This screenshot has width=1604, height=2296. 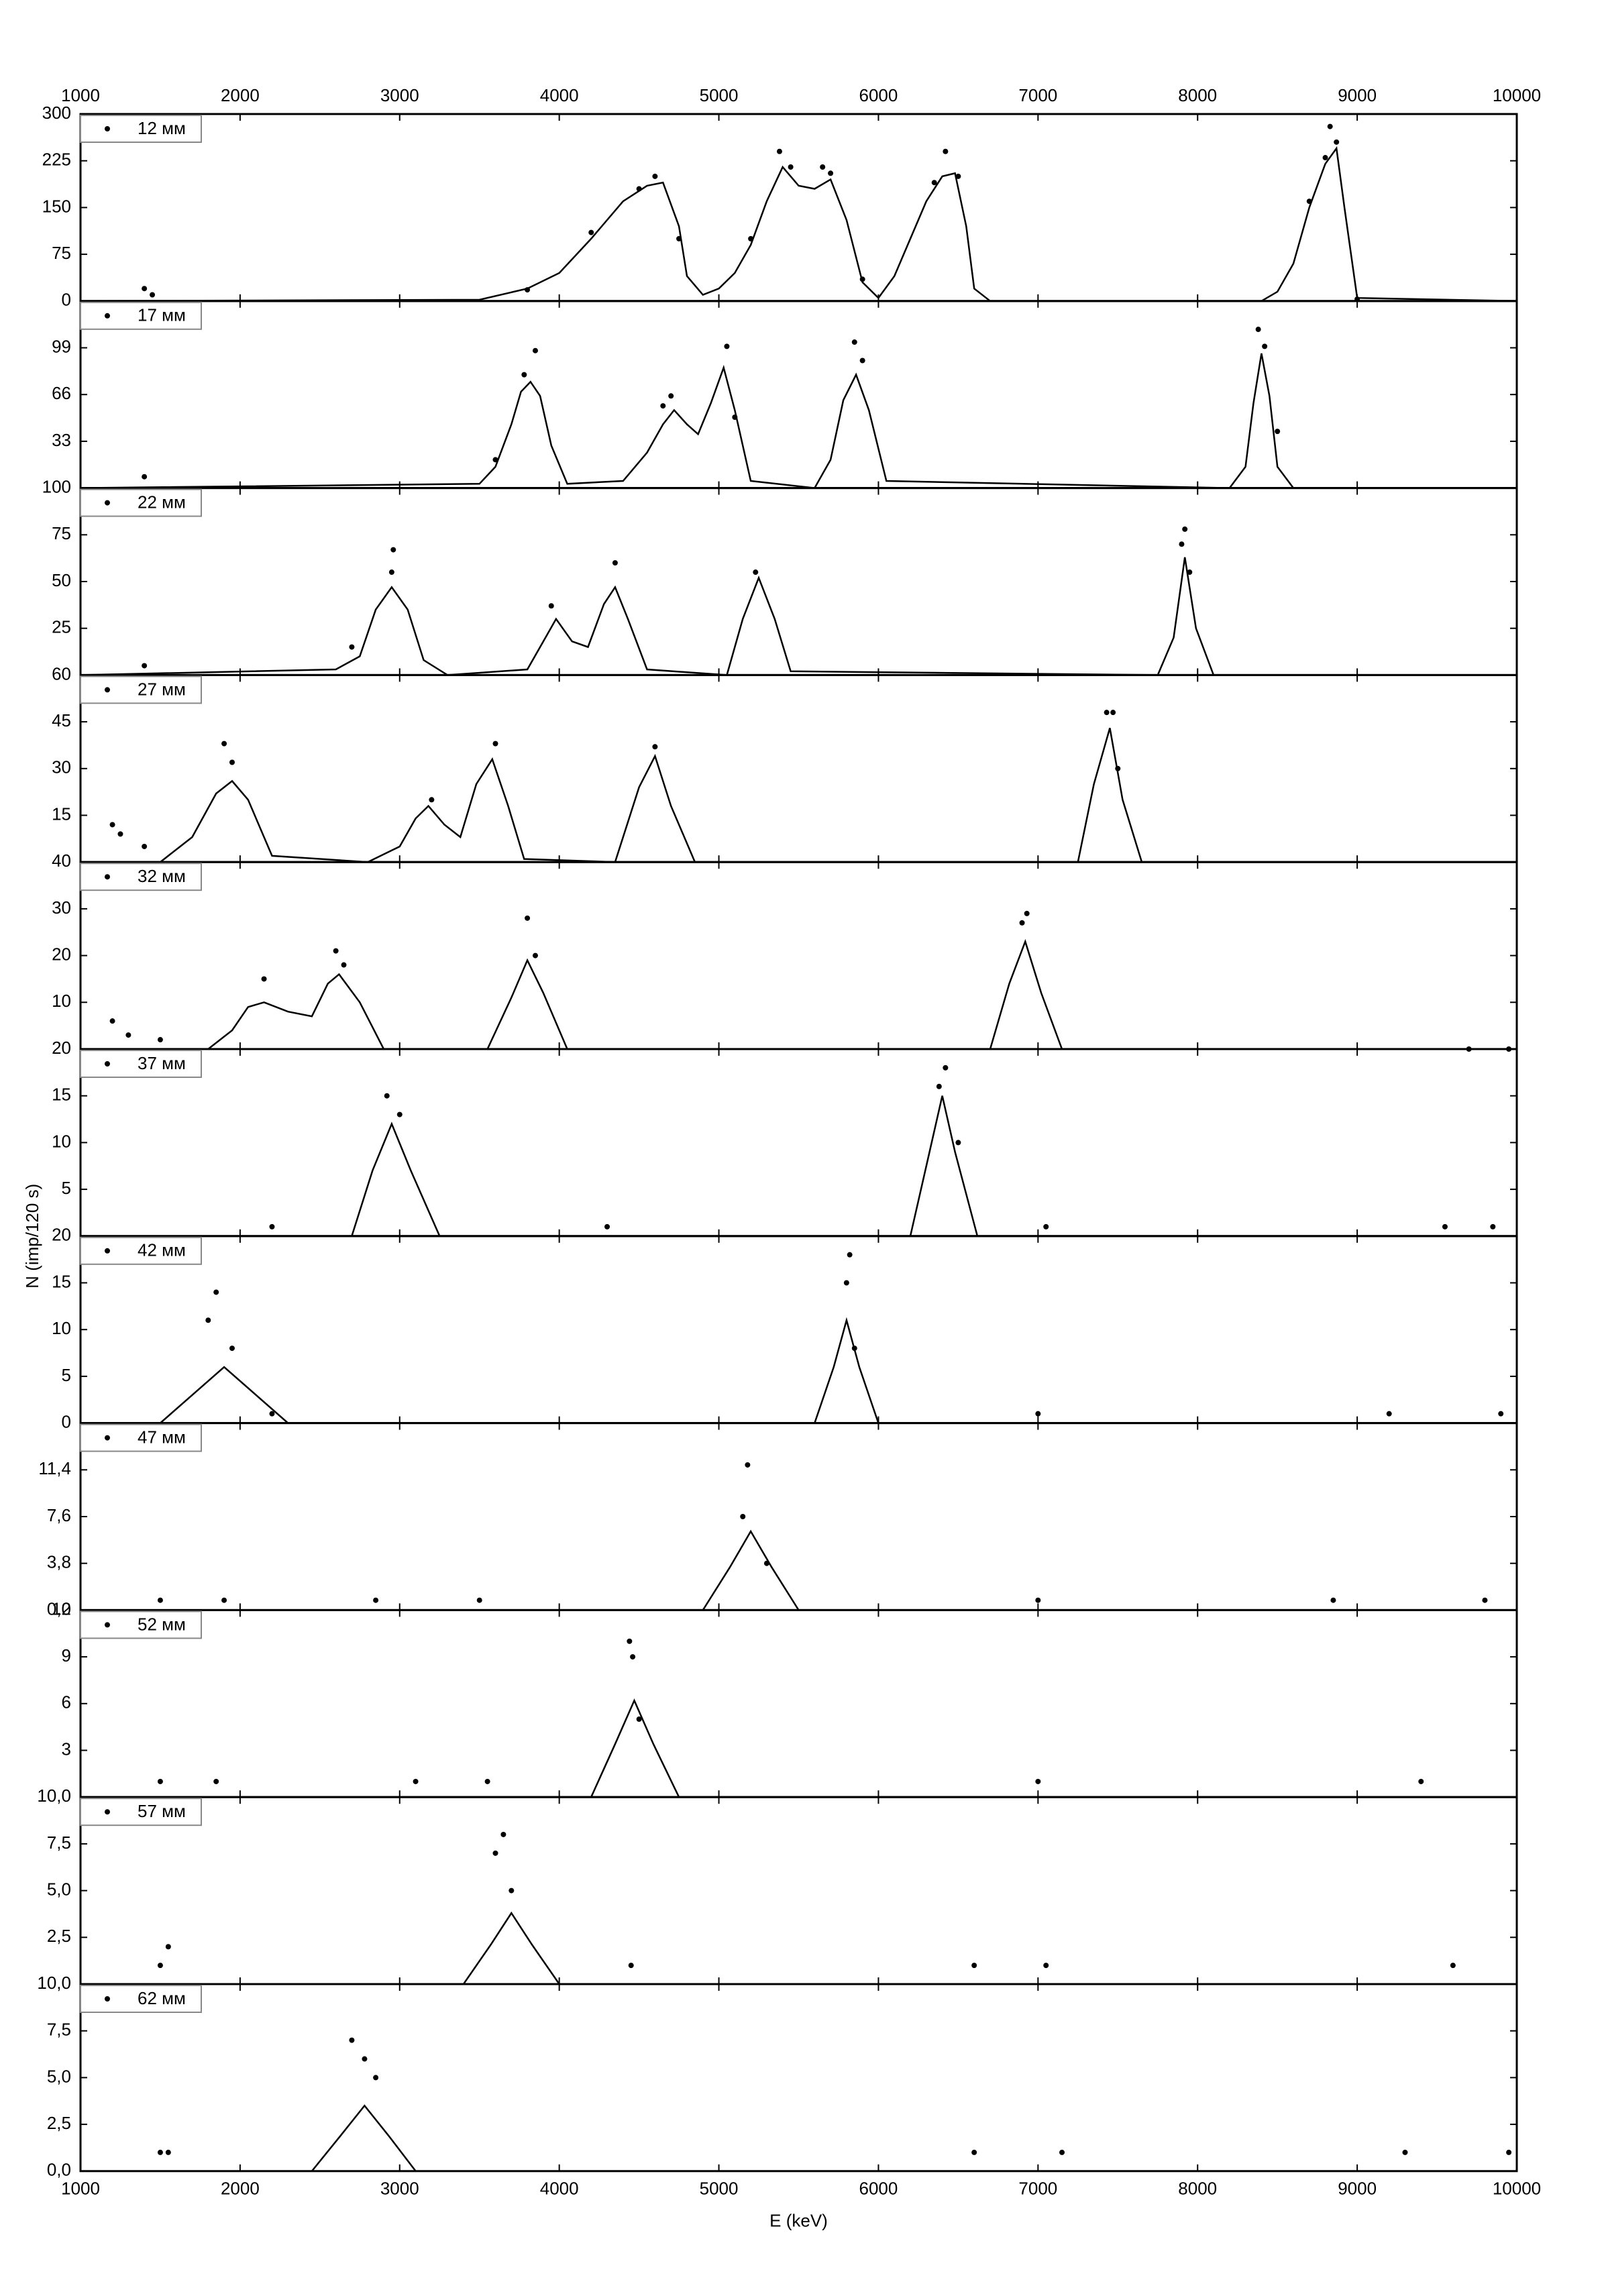 I want to click on legend-label: 17 мм, so click(x=162, y=315).